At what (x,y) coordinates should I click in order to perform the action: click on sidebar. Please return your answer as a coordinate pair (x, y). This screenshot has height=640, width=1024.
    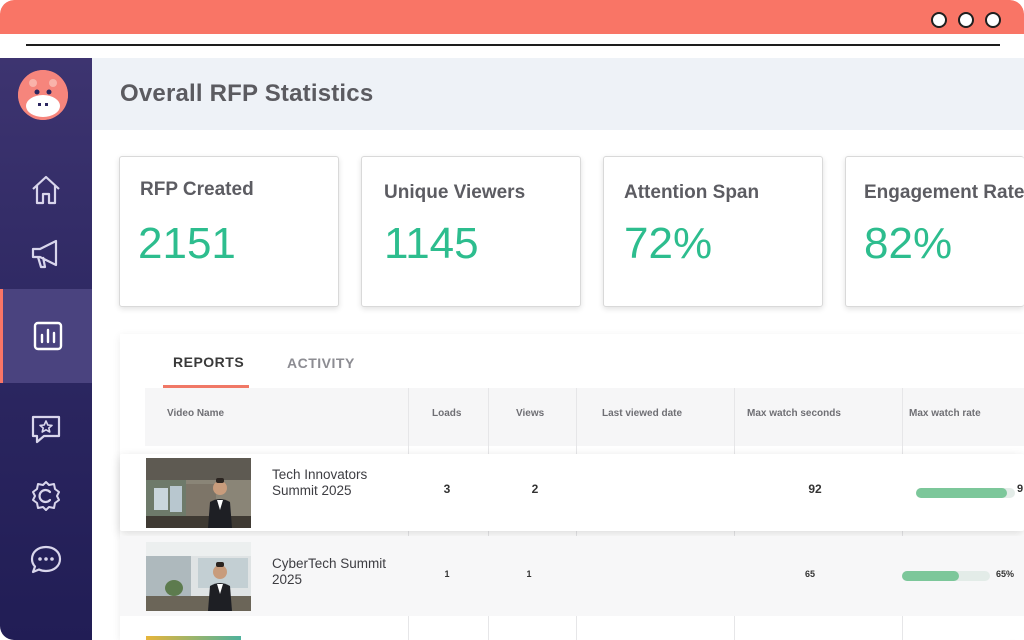
    Looking at the image, I should click on (46, 349).